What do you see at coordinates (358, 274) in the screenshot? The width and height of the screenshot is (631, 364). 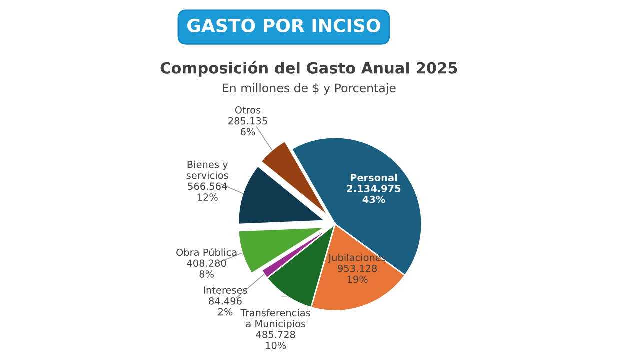 I see `data-label: 953.128 19%` at bounding box center [358, 274].